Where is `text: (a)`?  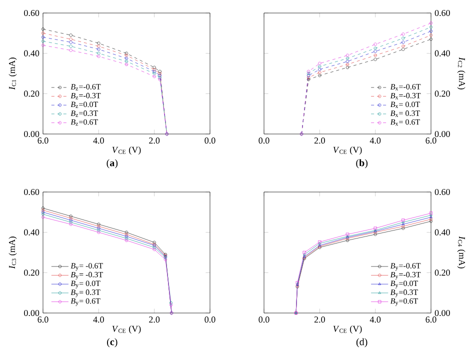
text: (a) is located at coordinates (112, 163).